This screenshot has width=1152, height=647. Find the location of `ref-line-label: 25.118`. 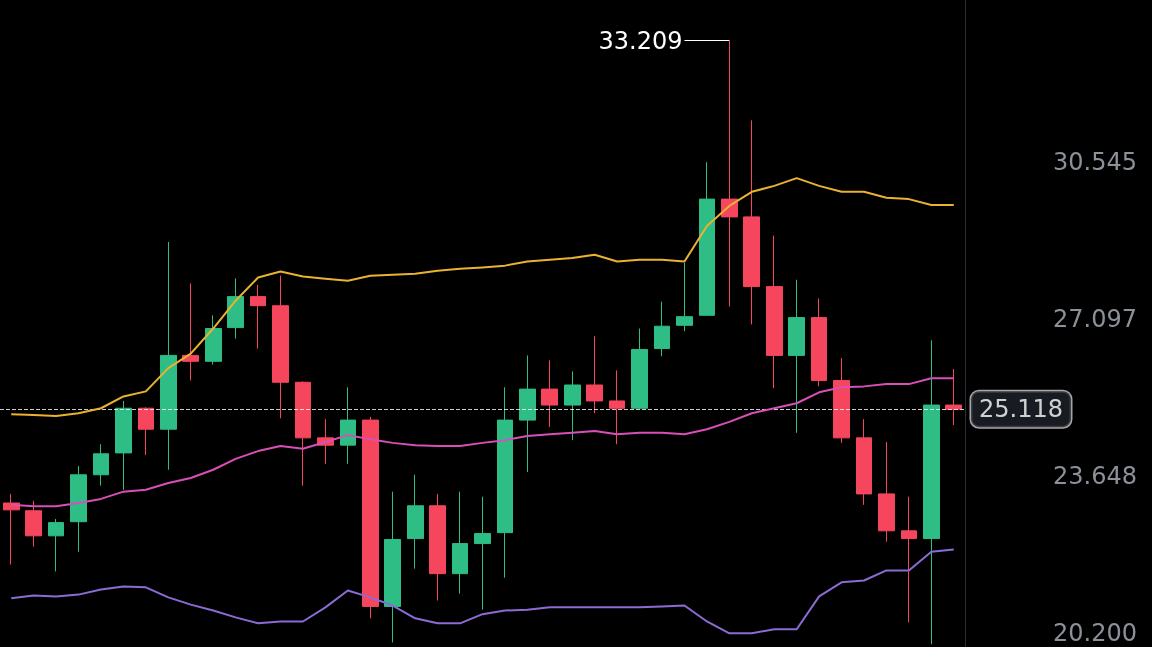

ref-line-label: 25.118 is located at coordinates (1021, 409).